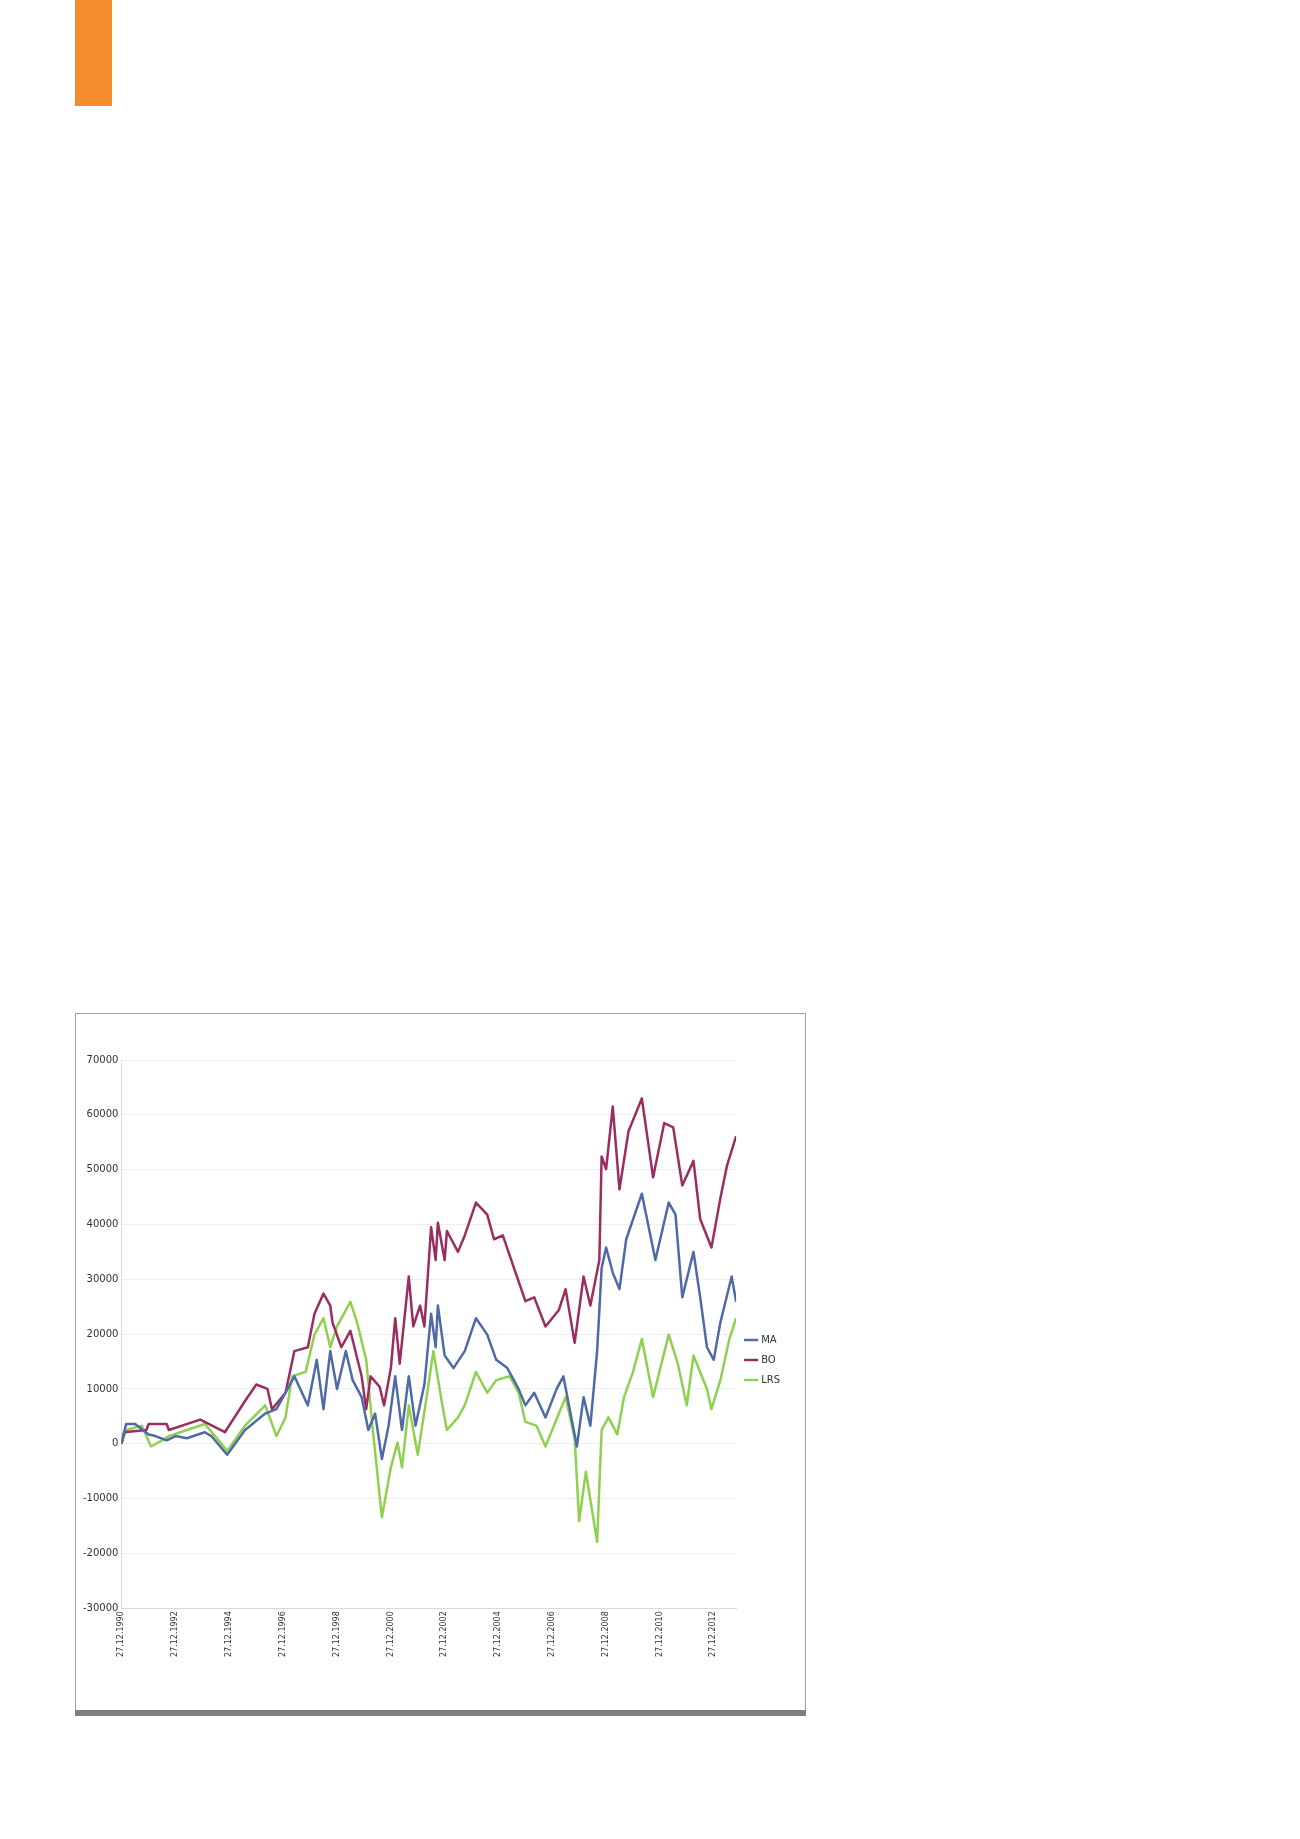 Image resolution: width=1300 pixels, height=1839 pixels. Describe the element at coordinates (336, 1634) in the screenshot. I see `x-tick-label: 27.12.1998` at that location.